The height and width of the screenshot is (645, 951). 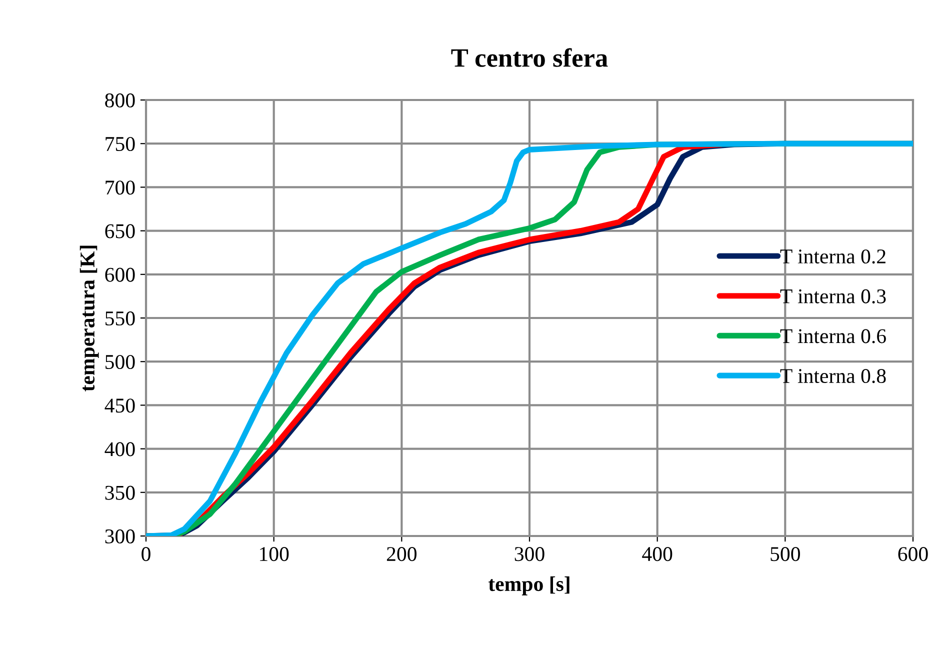 I want to click on legend-label: T interna 0.3, so click(x=833, y=296).